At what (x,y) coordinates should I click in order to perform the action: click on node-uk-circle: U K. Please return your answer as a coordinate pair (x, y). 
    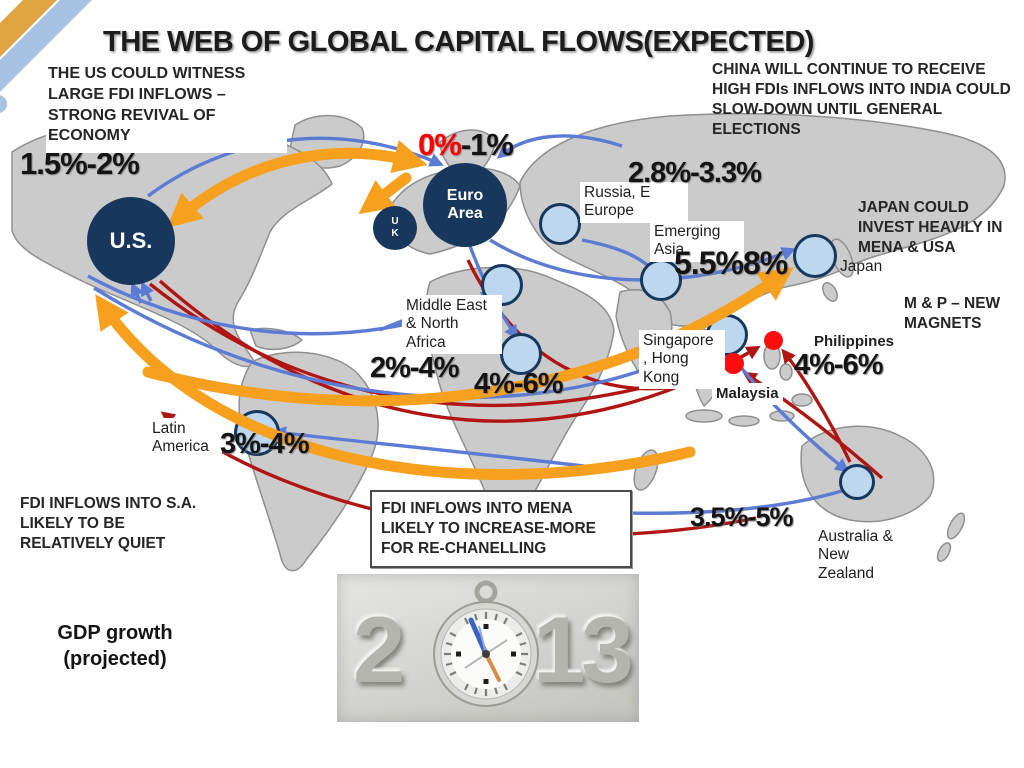
    Looking at the image, I should click on (395, 228).